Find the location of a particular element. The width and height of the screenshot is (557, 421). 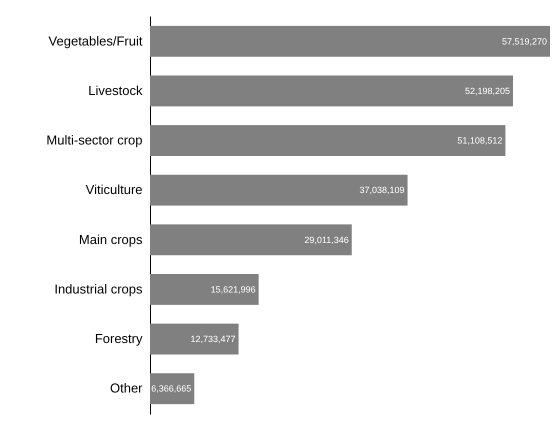

data-label: 51,108,512 is located at coordinates (479, 141).